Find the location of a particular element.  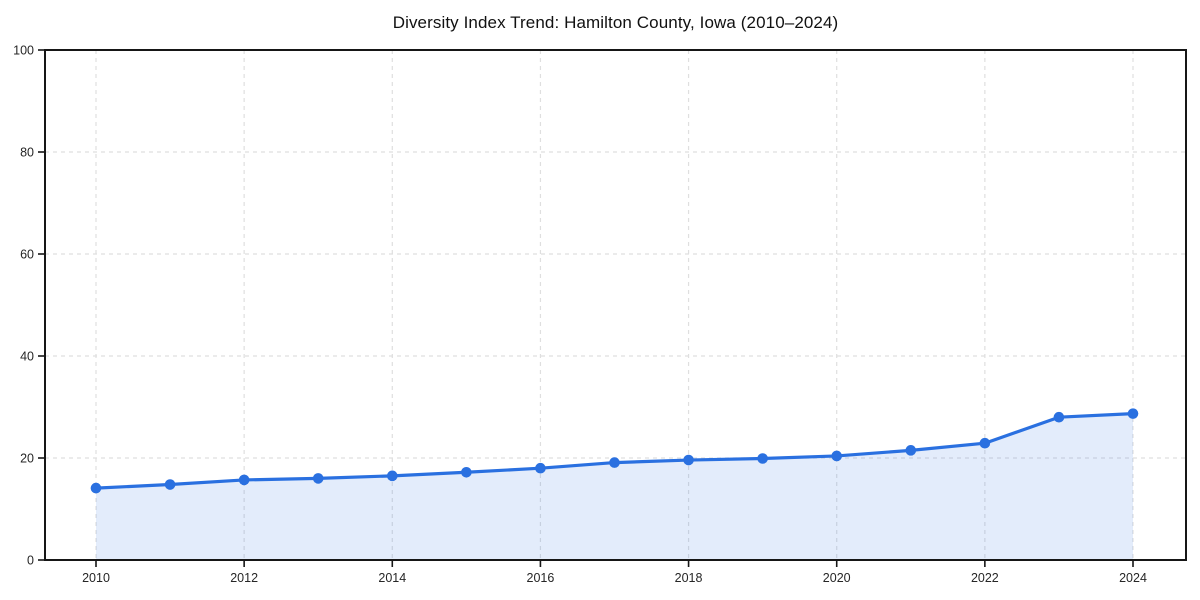

y-tick-label: 60 is located at coordinates (27, 255).